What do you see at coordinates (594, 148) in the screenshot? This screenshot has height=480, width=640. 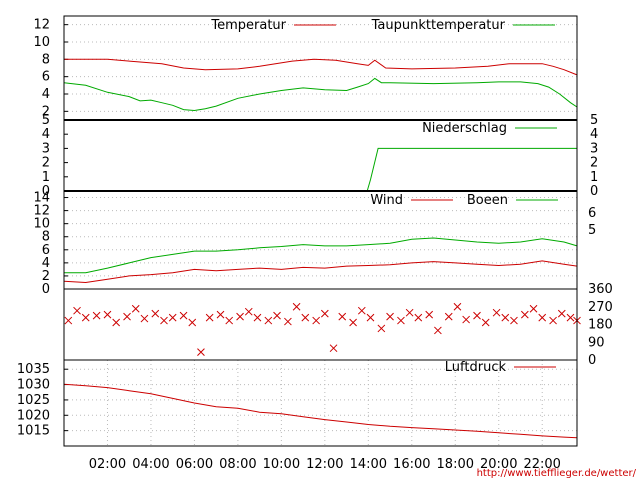 I see `precip-ytick-label: 3` at bounding box center [594, 148].